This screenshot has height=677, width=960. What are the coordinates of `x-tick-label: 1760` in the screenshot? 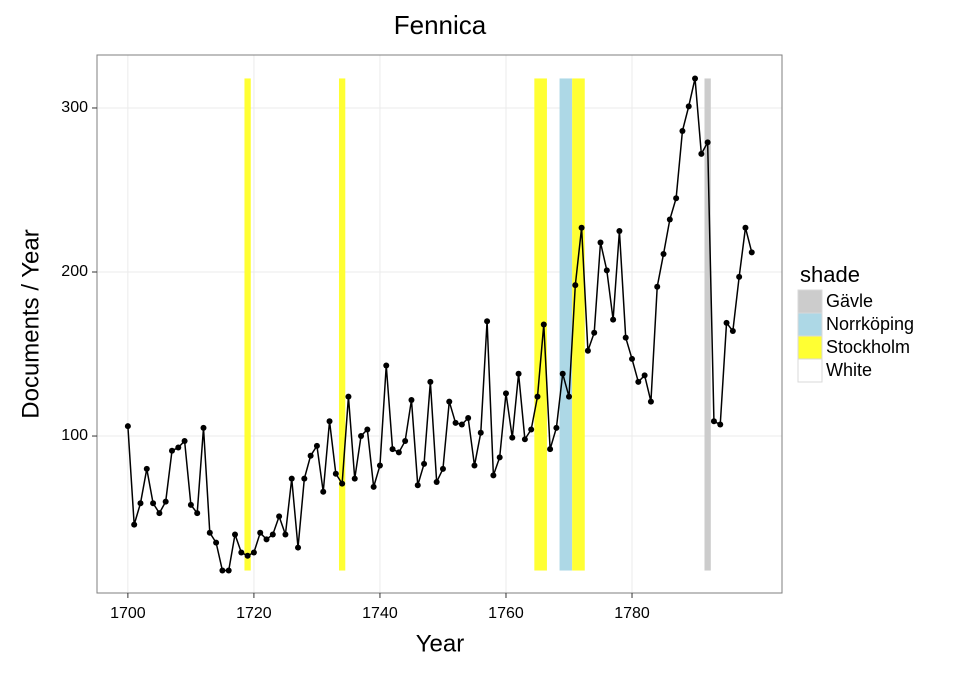 It's located at (506, 613).